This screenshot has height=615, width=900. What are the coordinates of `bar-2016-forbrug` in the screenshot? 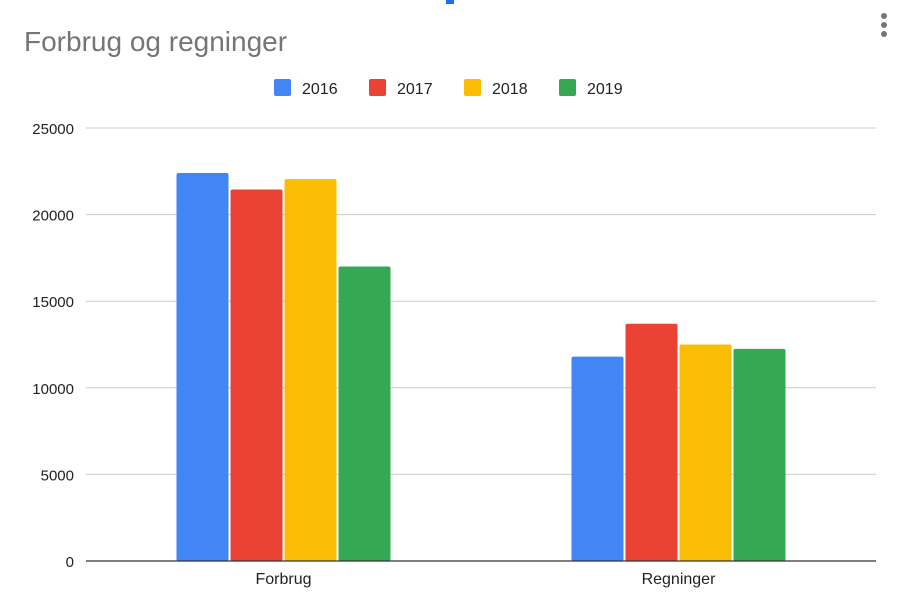 It's located at (202, 367).